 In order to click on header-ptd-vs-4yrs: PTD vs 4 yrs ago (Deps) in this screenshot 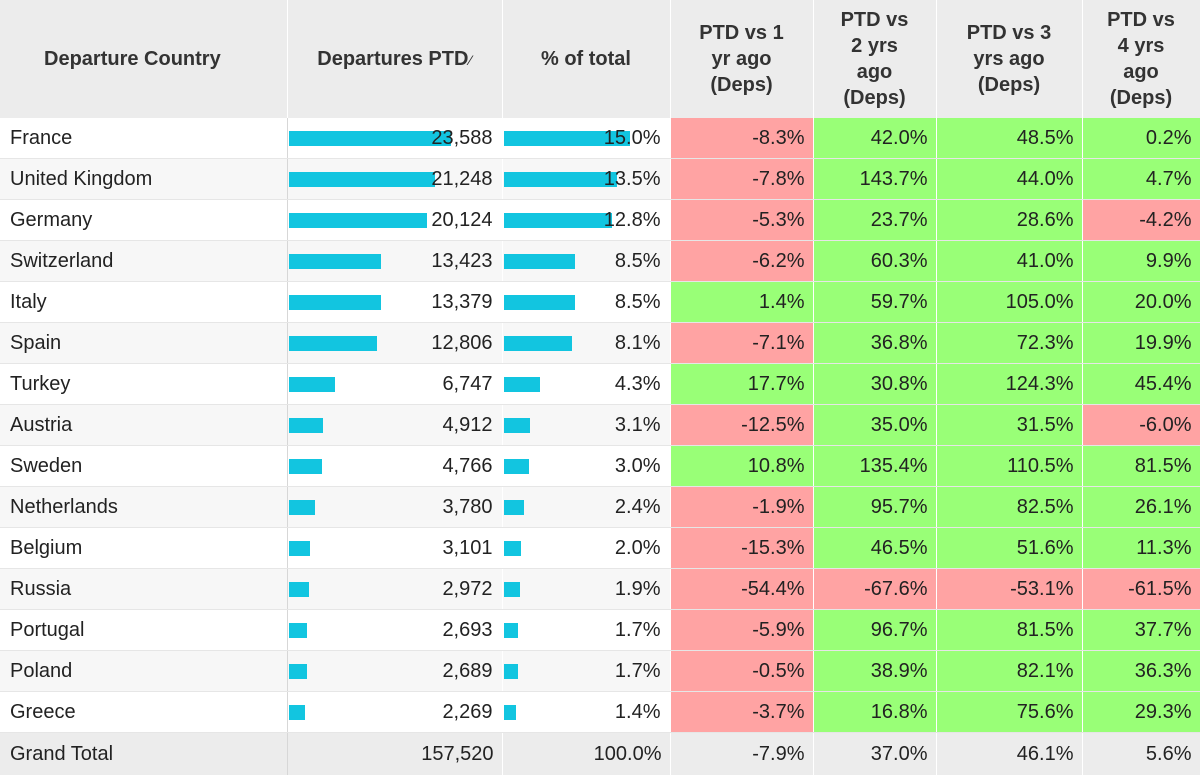, I will do `click(1141, 59)`.